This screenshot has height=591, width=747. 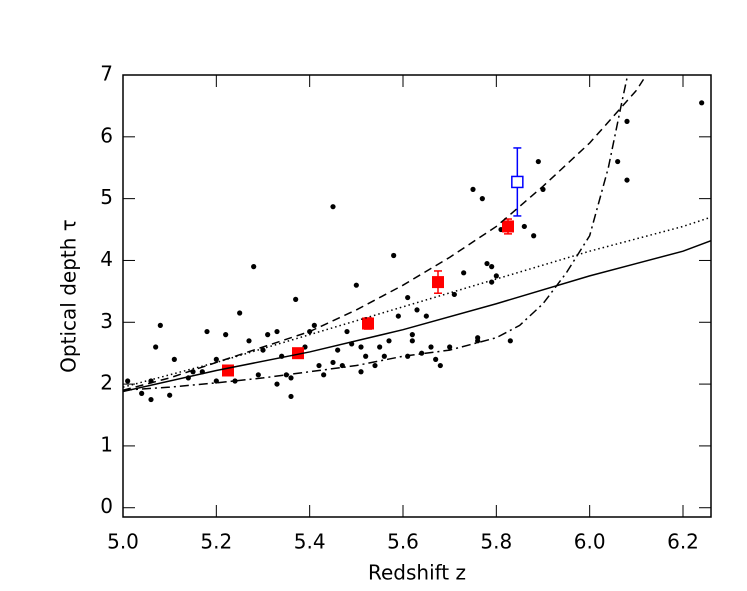 What do you see at coordinates (106, 383) in the screenshot?
I see `y-tick-label: 2` at bounding box center [106, 383].